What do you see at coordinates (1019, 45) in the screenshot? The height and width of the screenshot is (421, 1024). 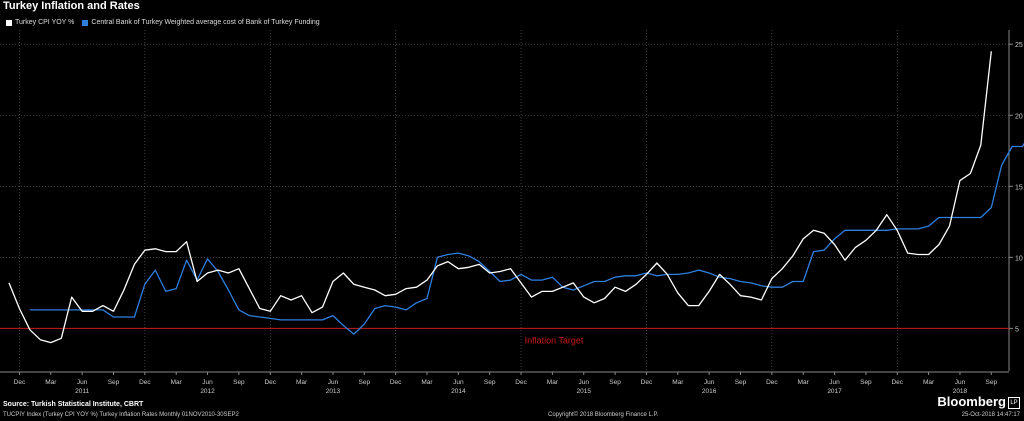 I see `y-tick-label: 25` at bounding box center [1019, 45].